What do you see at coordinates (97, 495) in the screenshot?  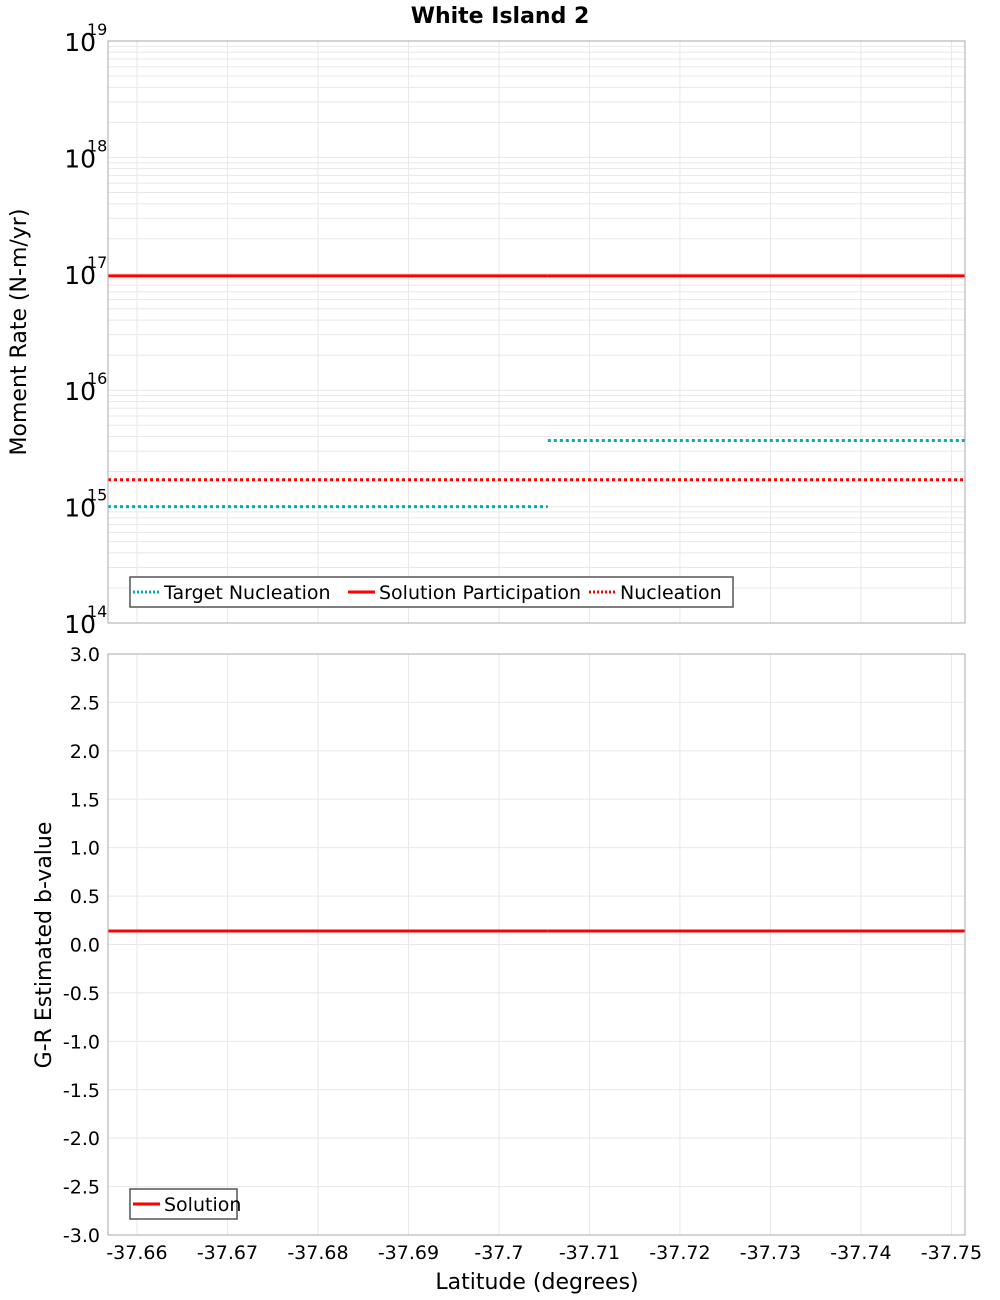 I see `svg-text: 15` at bounding box center [97, 495].